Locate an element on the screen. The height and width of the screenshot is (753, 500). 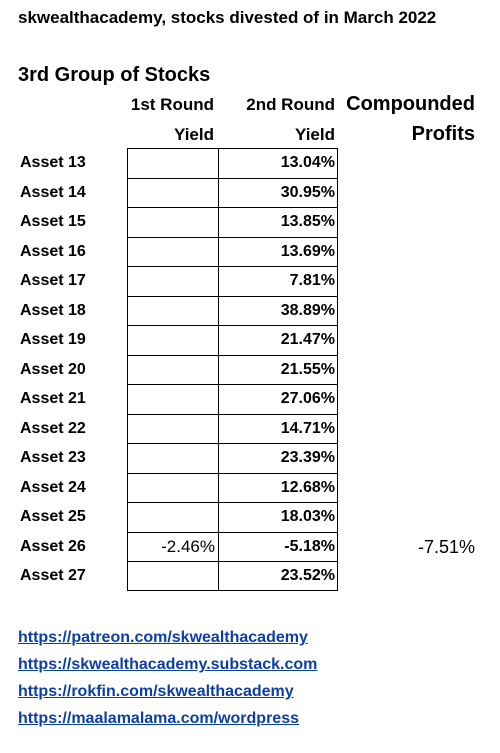
cell-round2-yield: 13.69% is located at coordinates (307, 251).